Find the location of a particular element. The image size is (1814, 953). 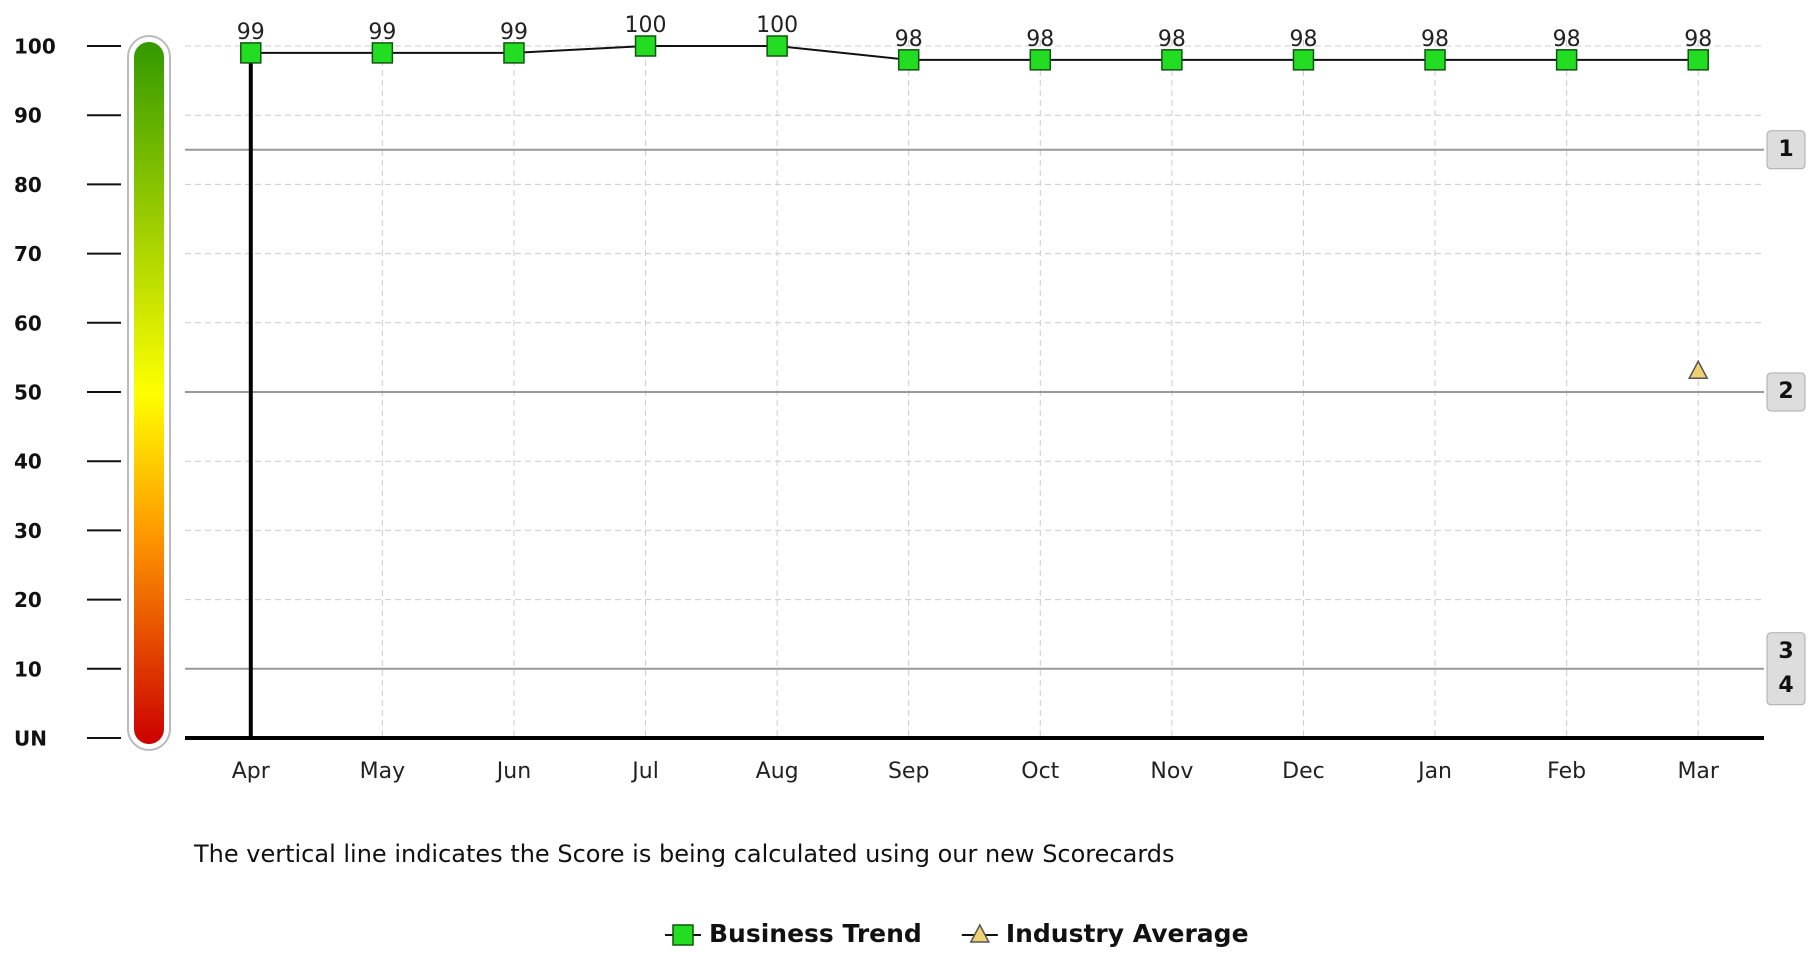

x-tick-label: Sep is located at coordinates (908, 771).